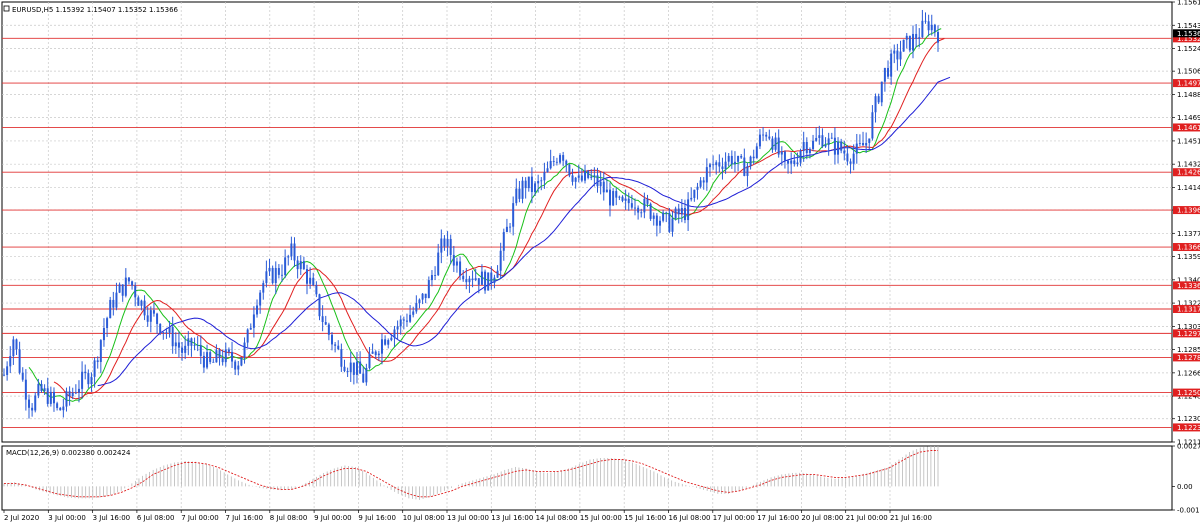 This screenshot has height=531, width=1200. What do you see at coordinates (645, 518) in the screenshot?
I see `x-tick-label: 15 Jul 16:00` at bounding box center [645, 518].